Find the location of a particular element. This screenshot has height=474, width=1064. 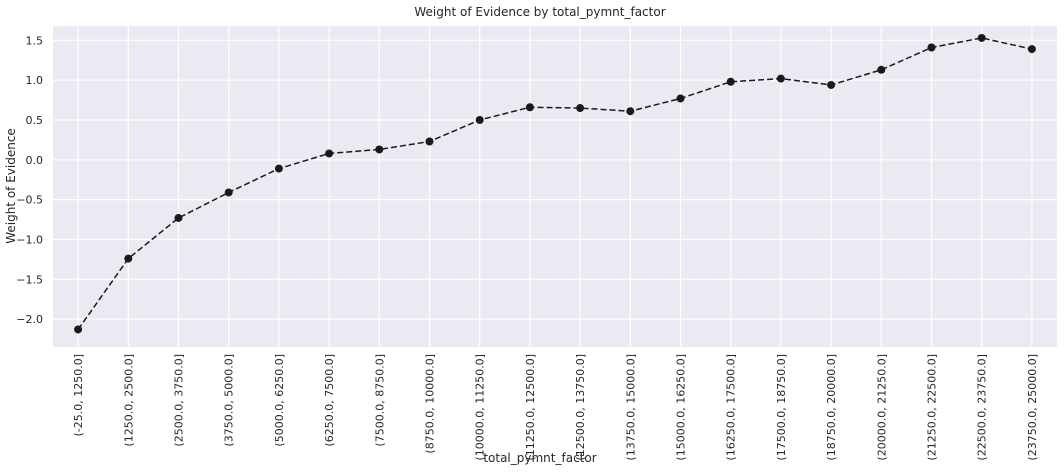

y-tick-label: −1.0 is located at coordinates (29, 239).